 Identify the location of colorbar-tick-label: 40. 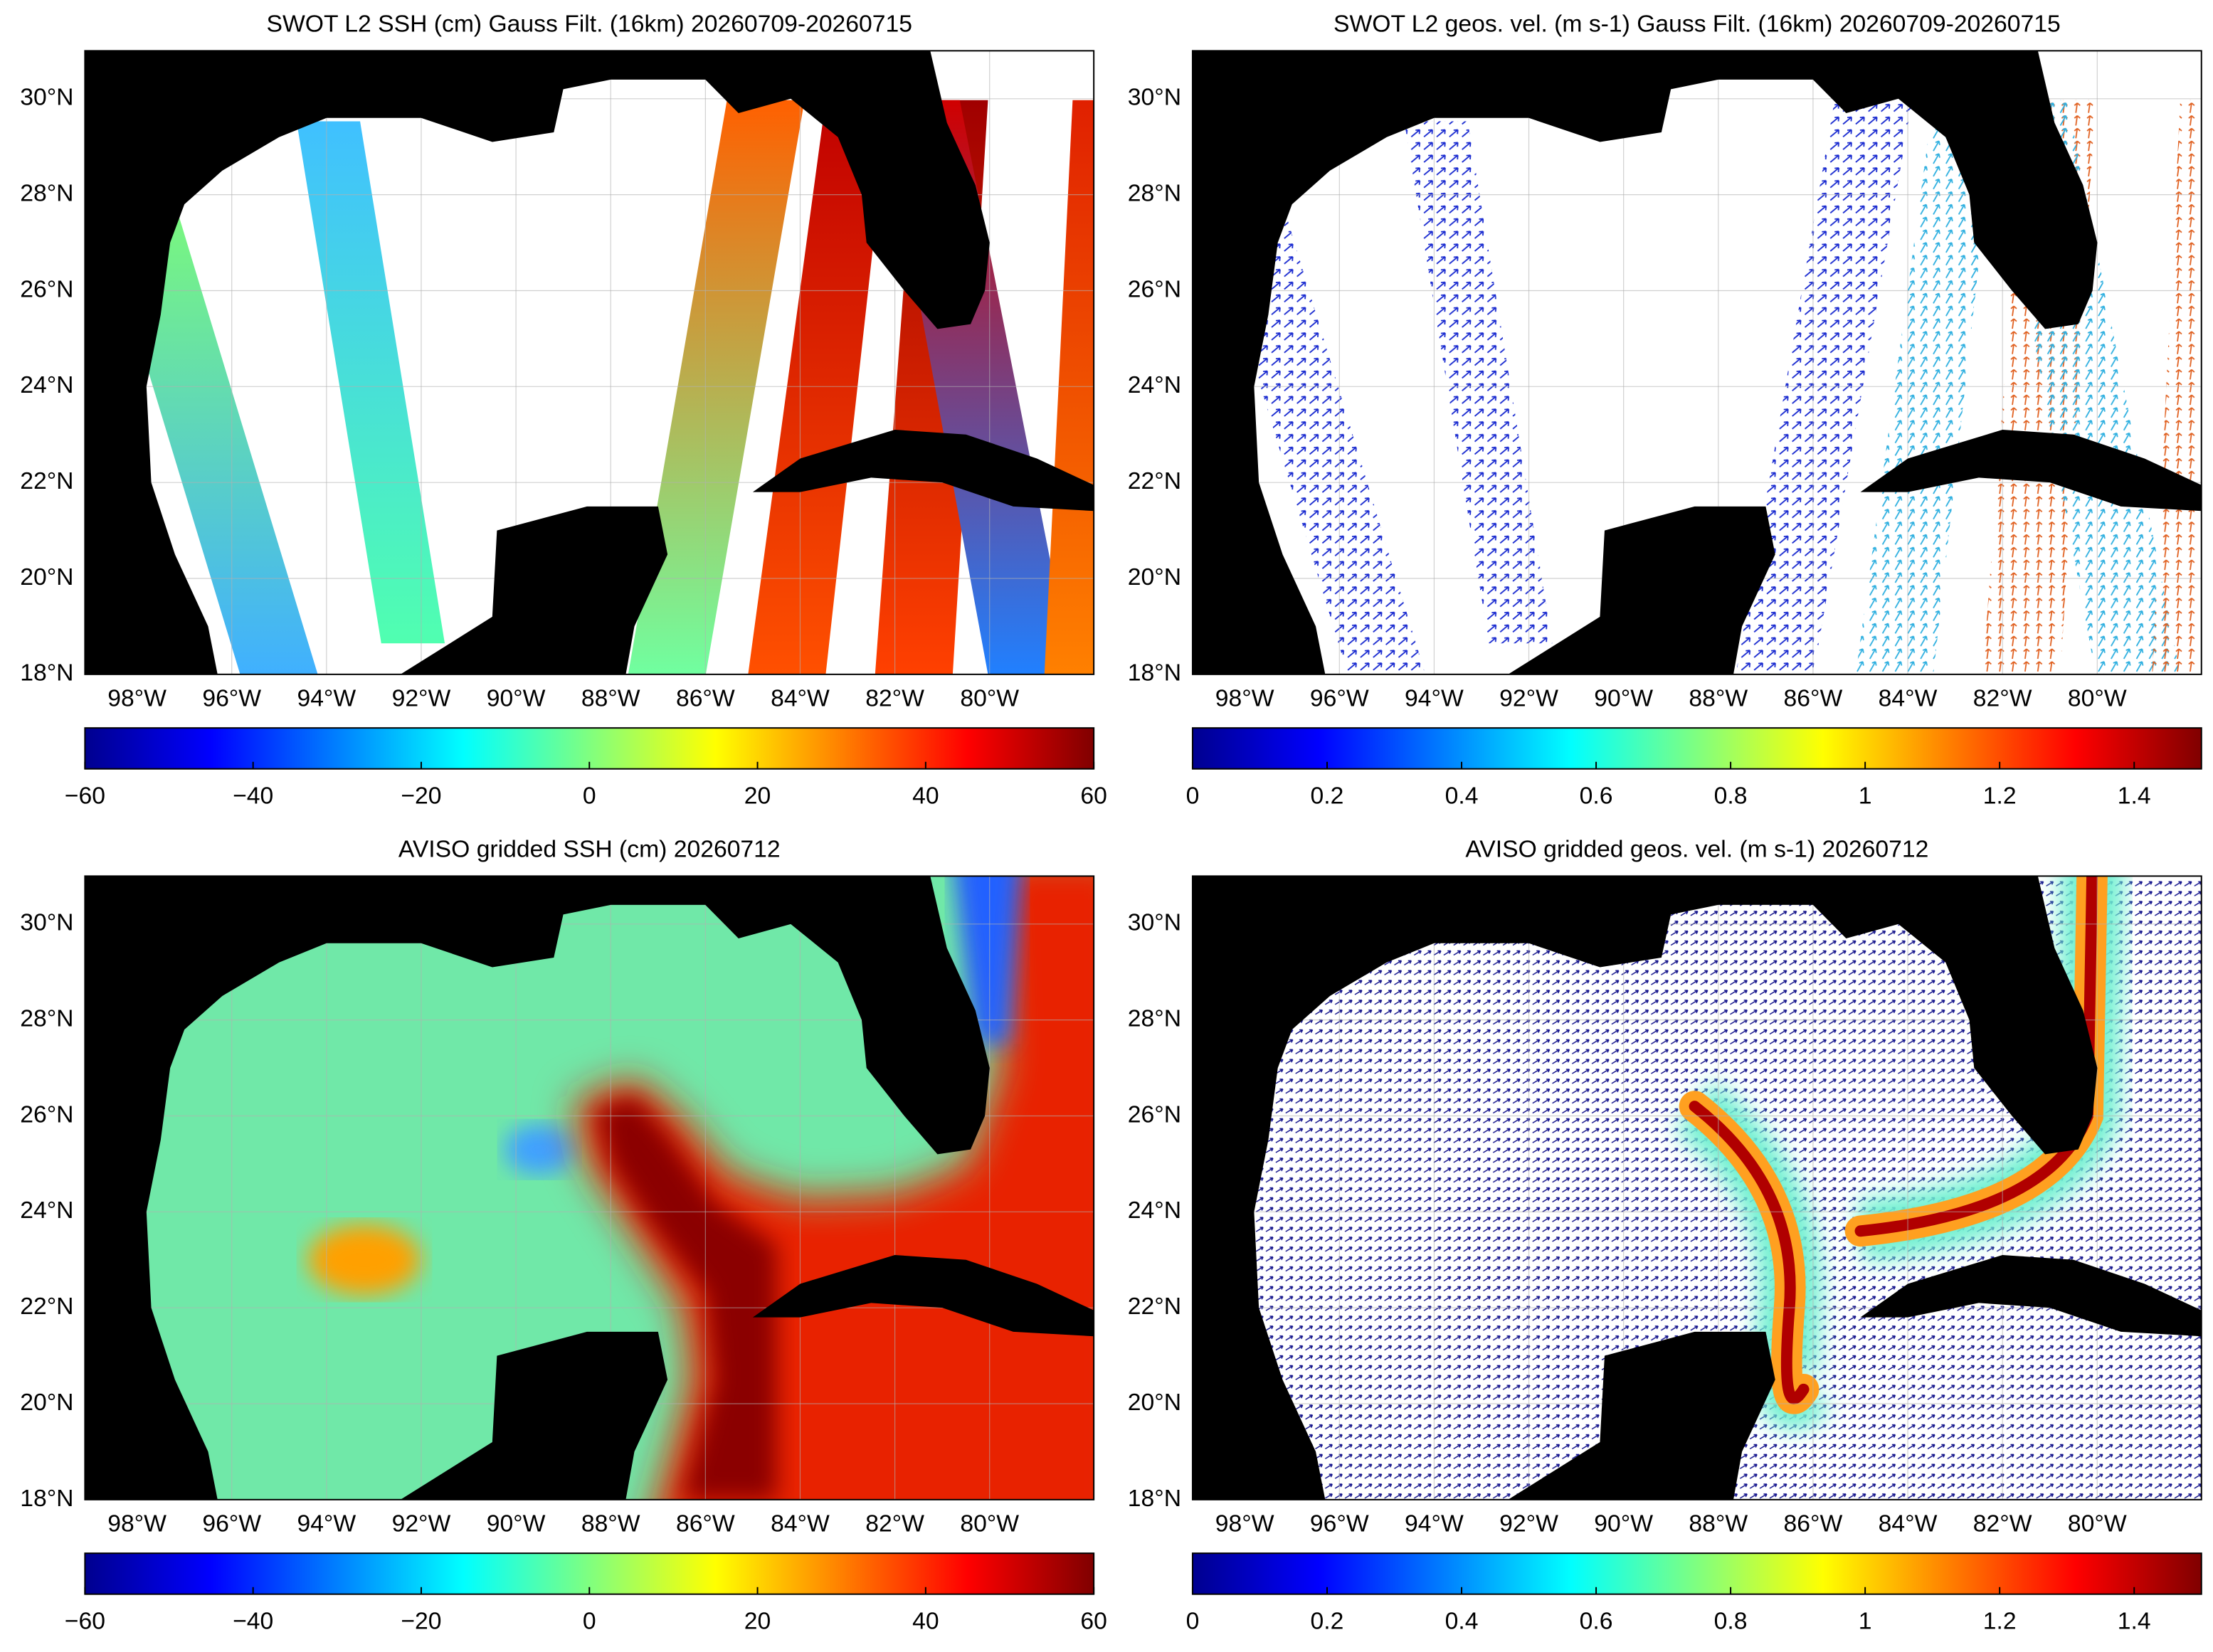
(925, 1620).